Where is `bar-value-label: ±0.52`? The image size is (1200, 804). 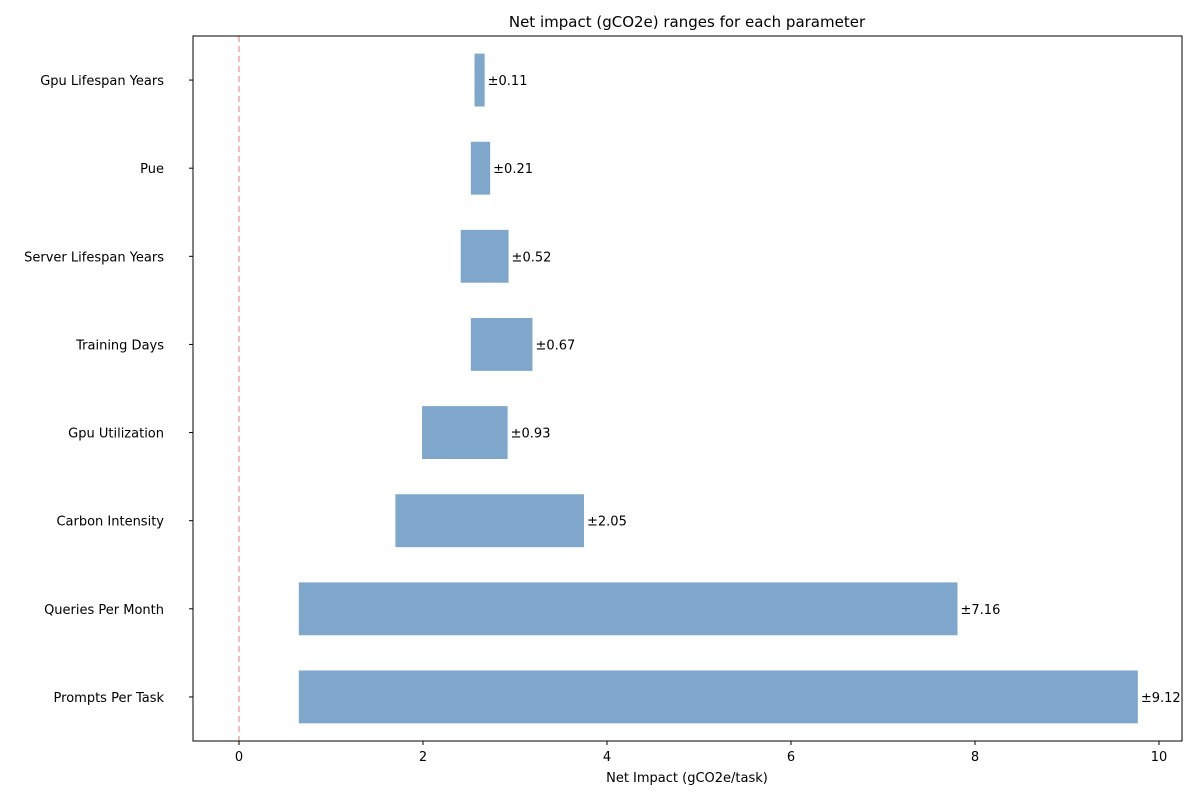 bar-value-label: ±0.52 is located at coordinates (532, 257).